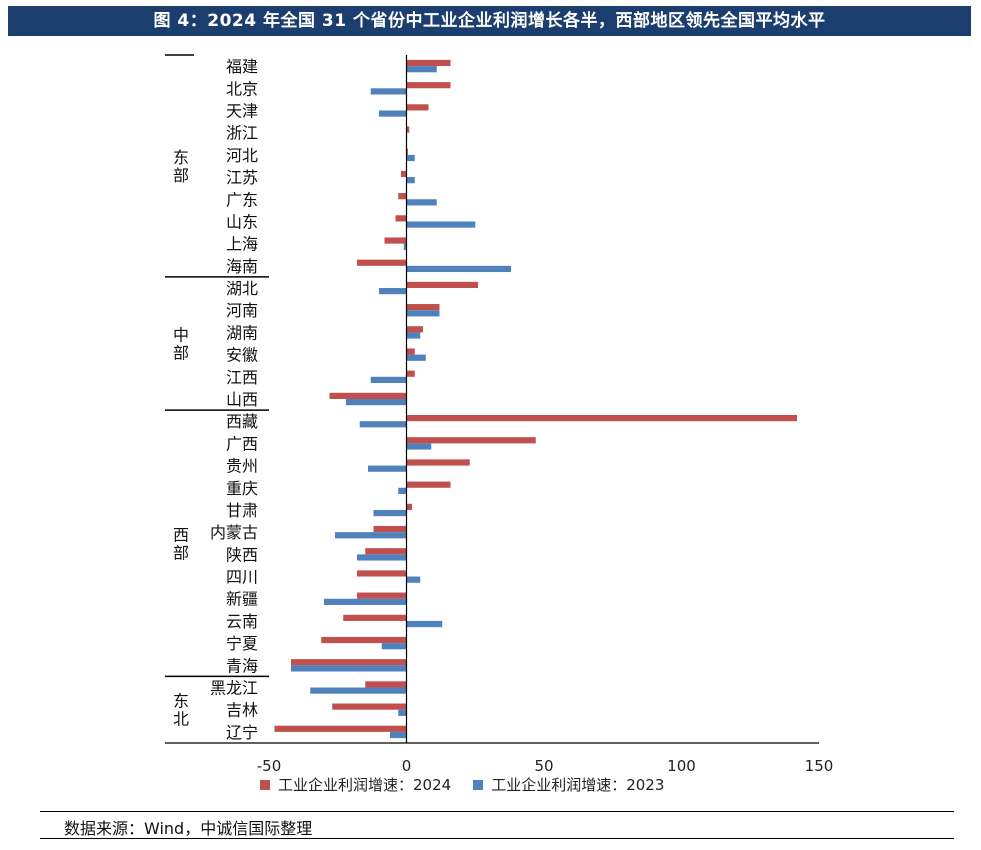 The width and height of the screenshot is (981, 850). What do you see at coordinates (497, 838) in the screenshot?
I see `source-divider-bottom` at bounding box center [497, 838].